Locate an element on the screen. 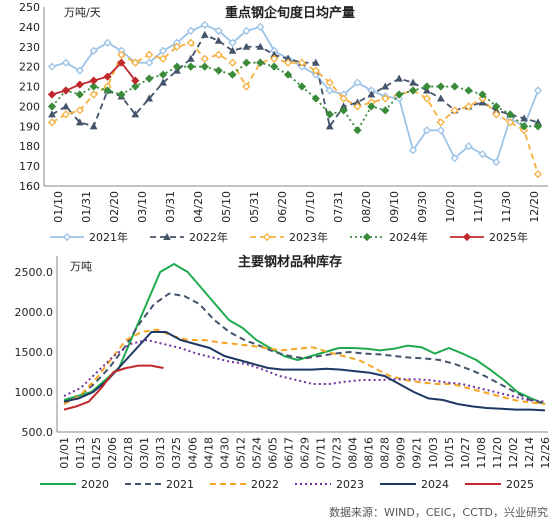 The height and width of the screenshot is (523, 556). legend-marker-2023年 is located at coordinates (267, 237).